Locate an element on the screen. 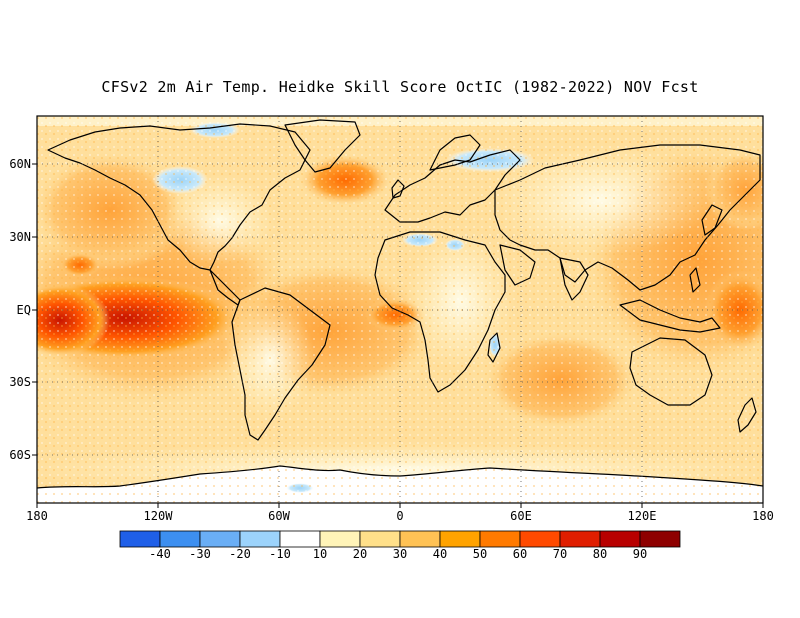 Image resolution: width=800 pixels, height=618 pixels. y-tick-30n: 30N is located at coordinates (20, 237).